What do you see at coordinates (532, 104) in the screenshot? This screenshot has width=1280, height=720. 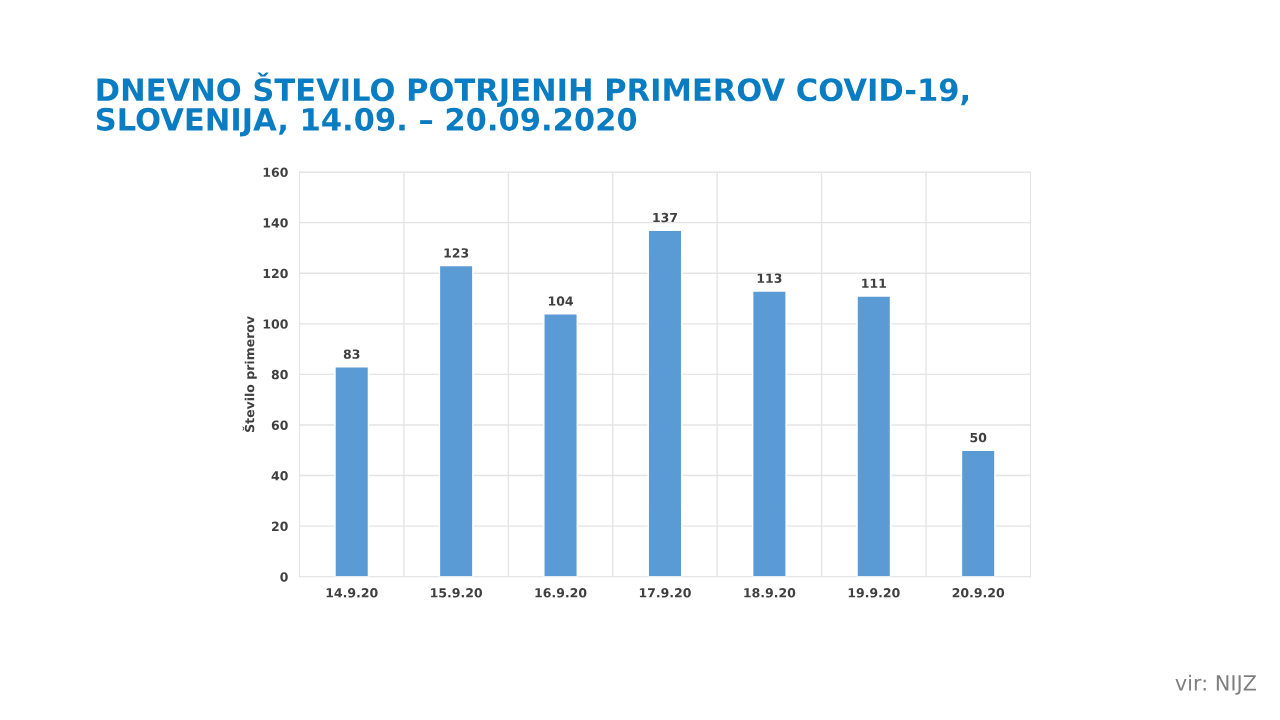 I see `chart-title: DNEVNO ŠTEVILO POTRJENIH PRIMEROV COVID-19, SLOVENIJA, 14.09. – 20.09.2020` at bounding box center [532, 104].